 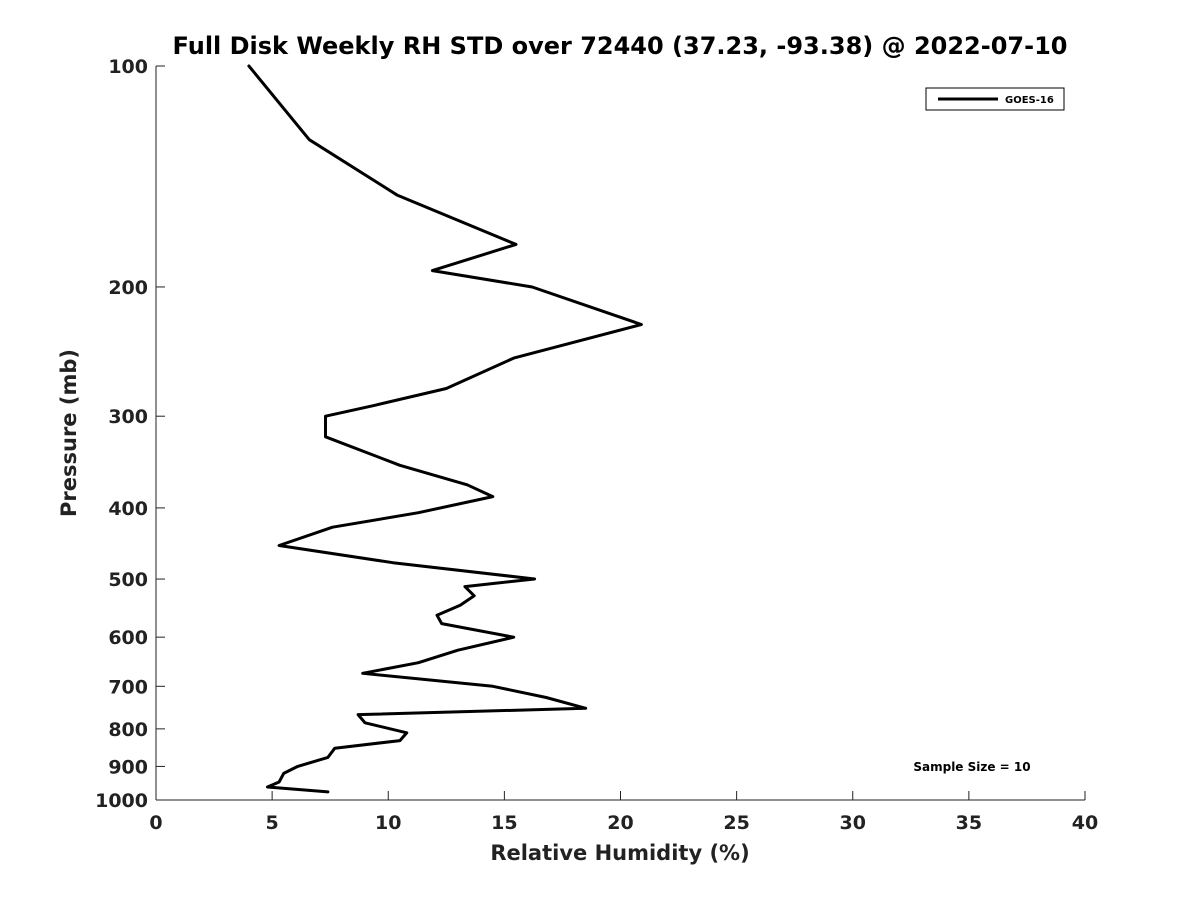 What do you see at coordinates (128, 417) in the screenshot?
I see `y-tick-label: 300` at bounding box center [128, 417].